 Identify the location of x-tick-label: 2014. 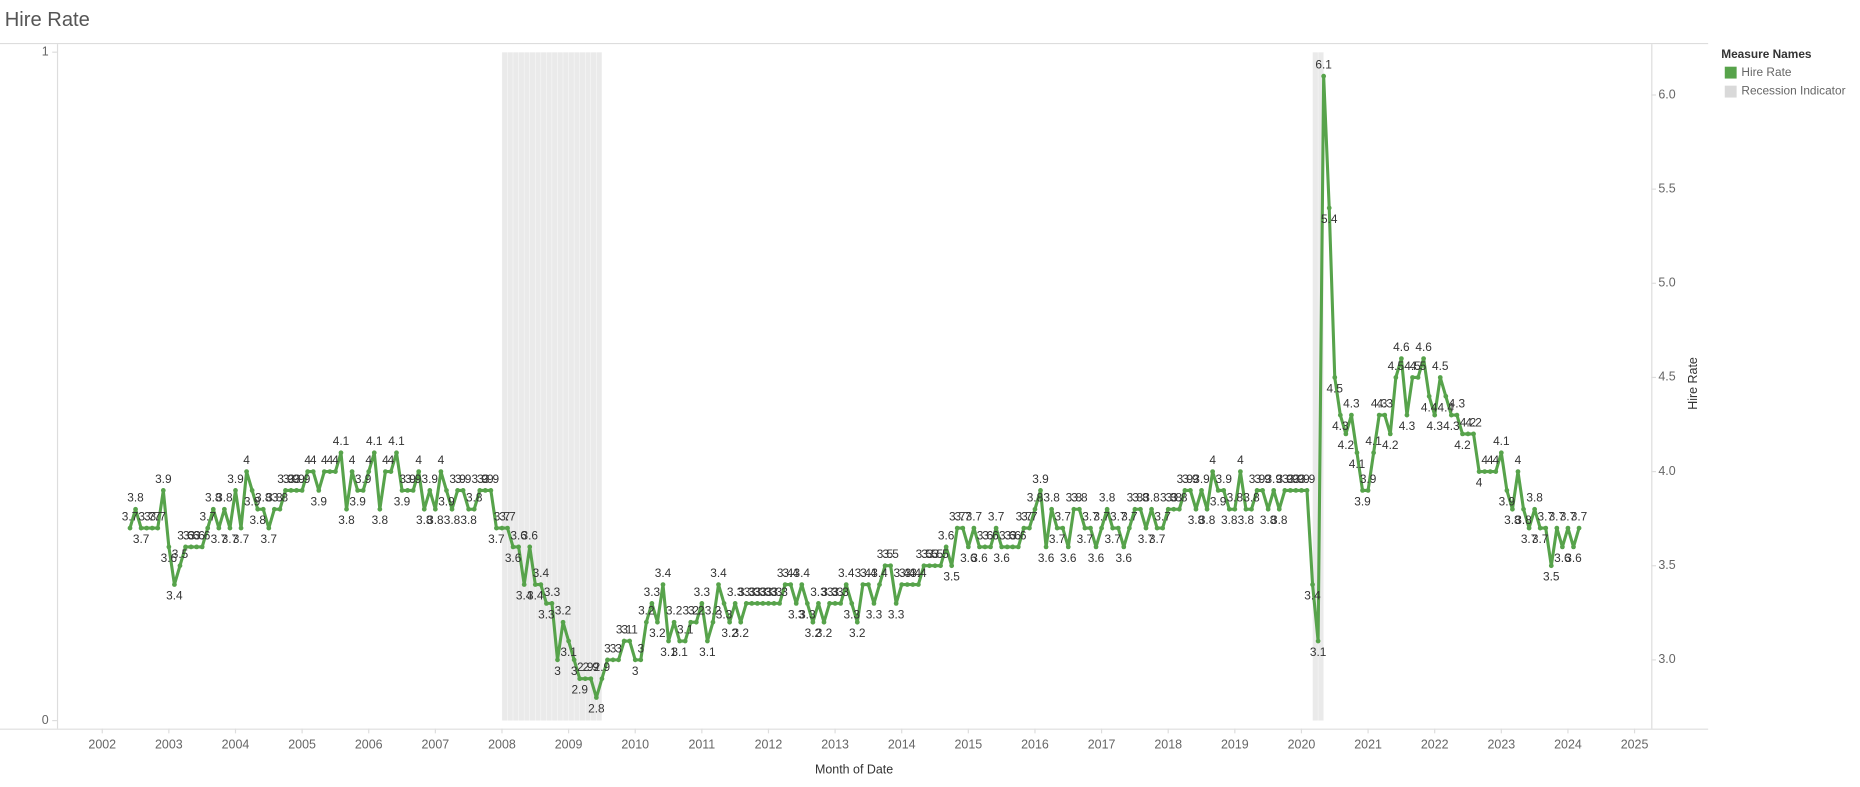
(902, 744).